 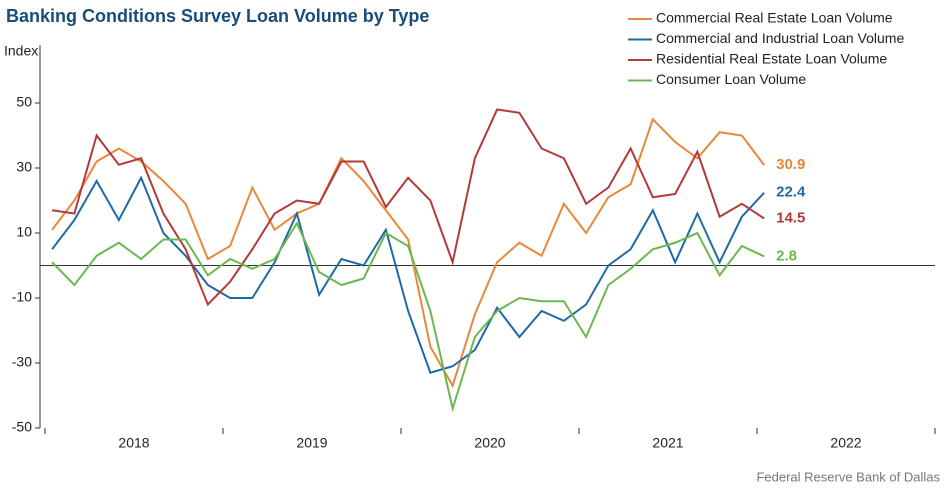 I want to click on y-axis-label: Index, so click(x=21, y=51).